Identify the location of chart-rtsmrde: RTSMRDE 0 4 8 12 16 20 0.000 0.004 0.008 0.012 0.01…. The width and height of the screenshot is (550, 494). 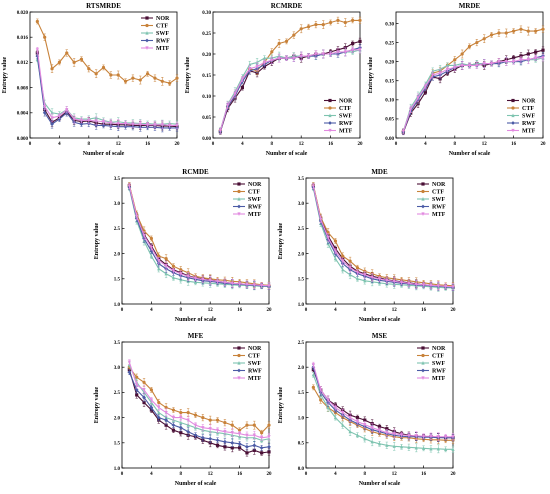
(91, 82).